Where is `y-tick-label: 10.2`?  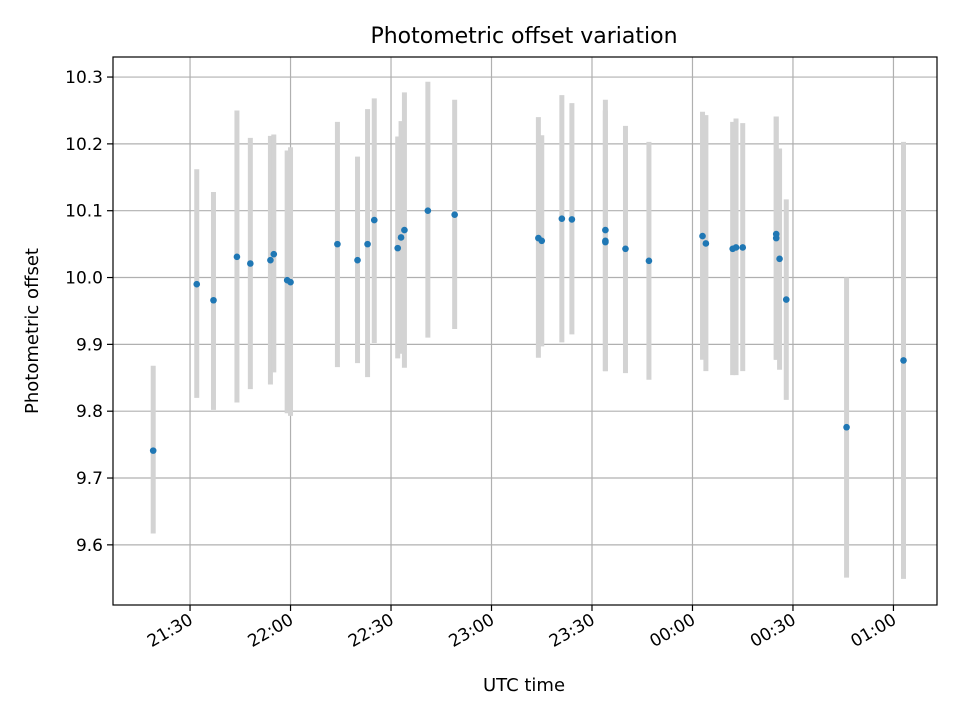 y-tick-label: 10.2 is located at coordinates (84, 145).